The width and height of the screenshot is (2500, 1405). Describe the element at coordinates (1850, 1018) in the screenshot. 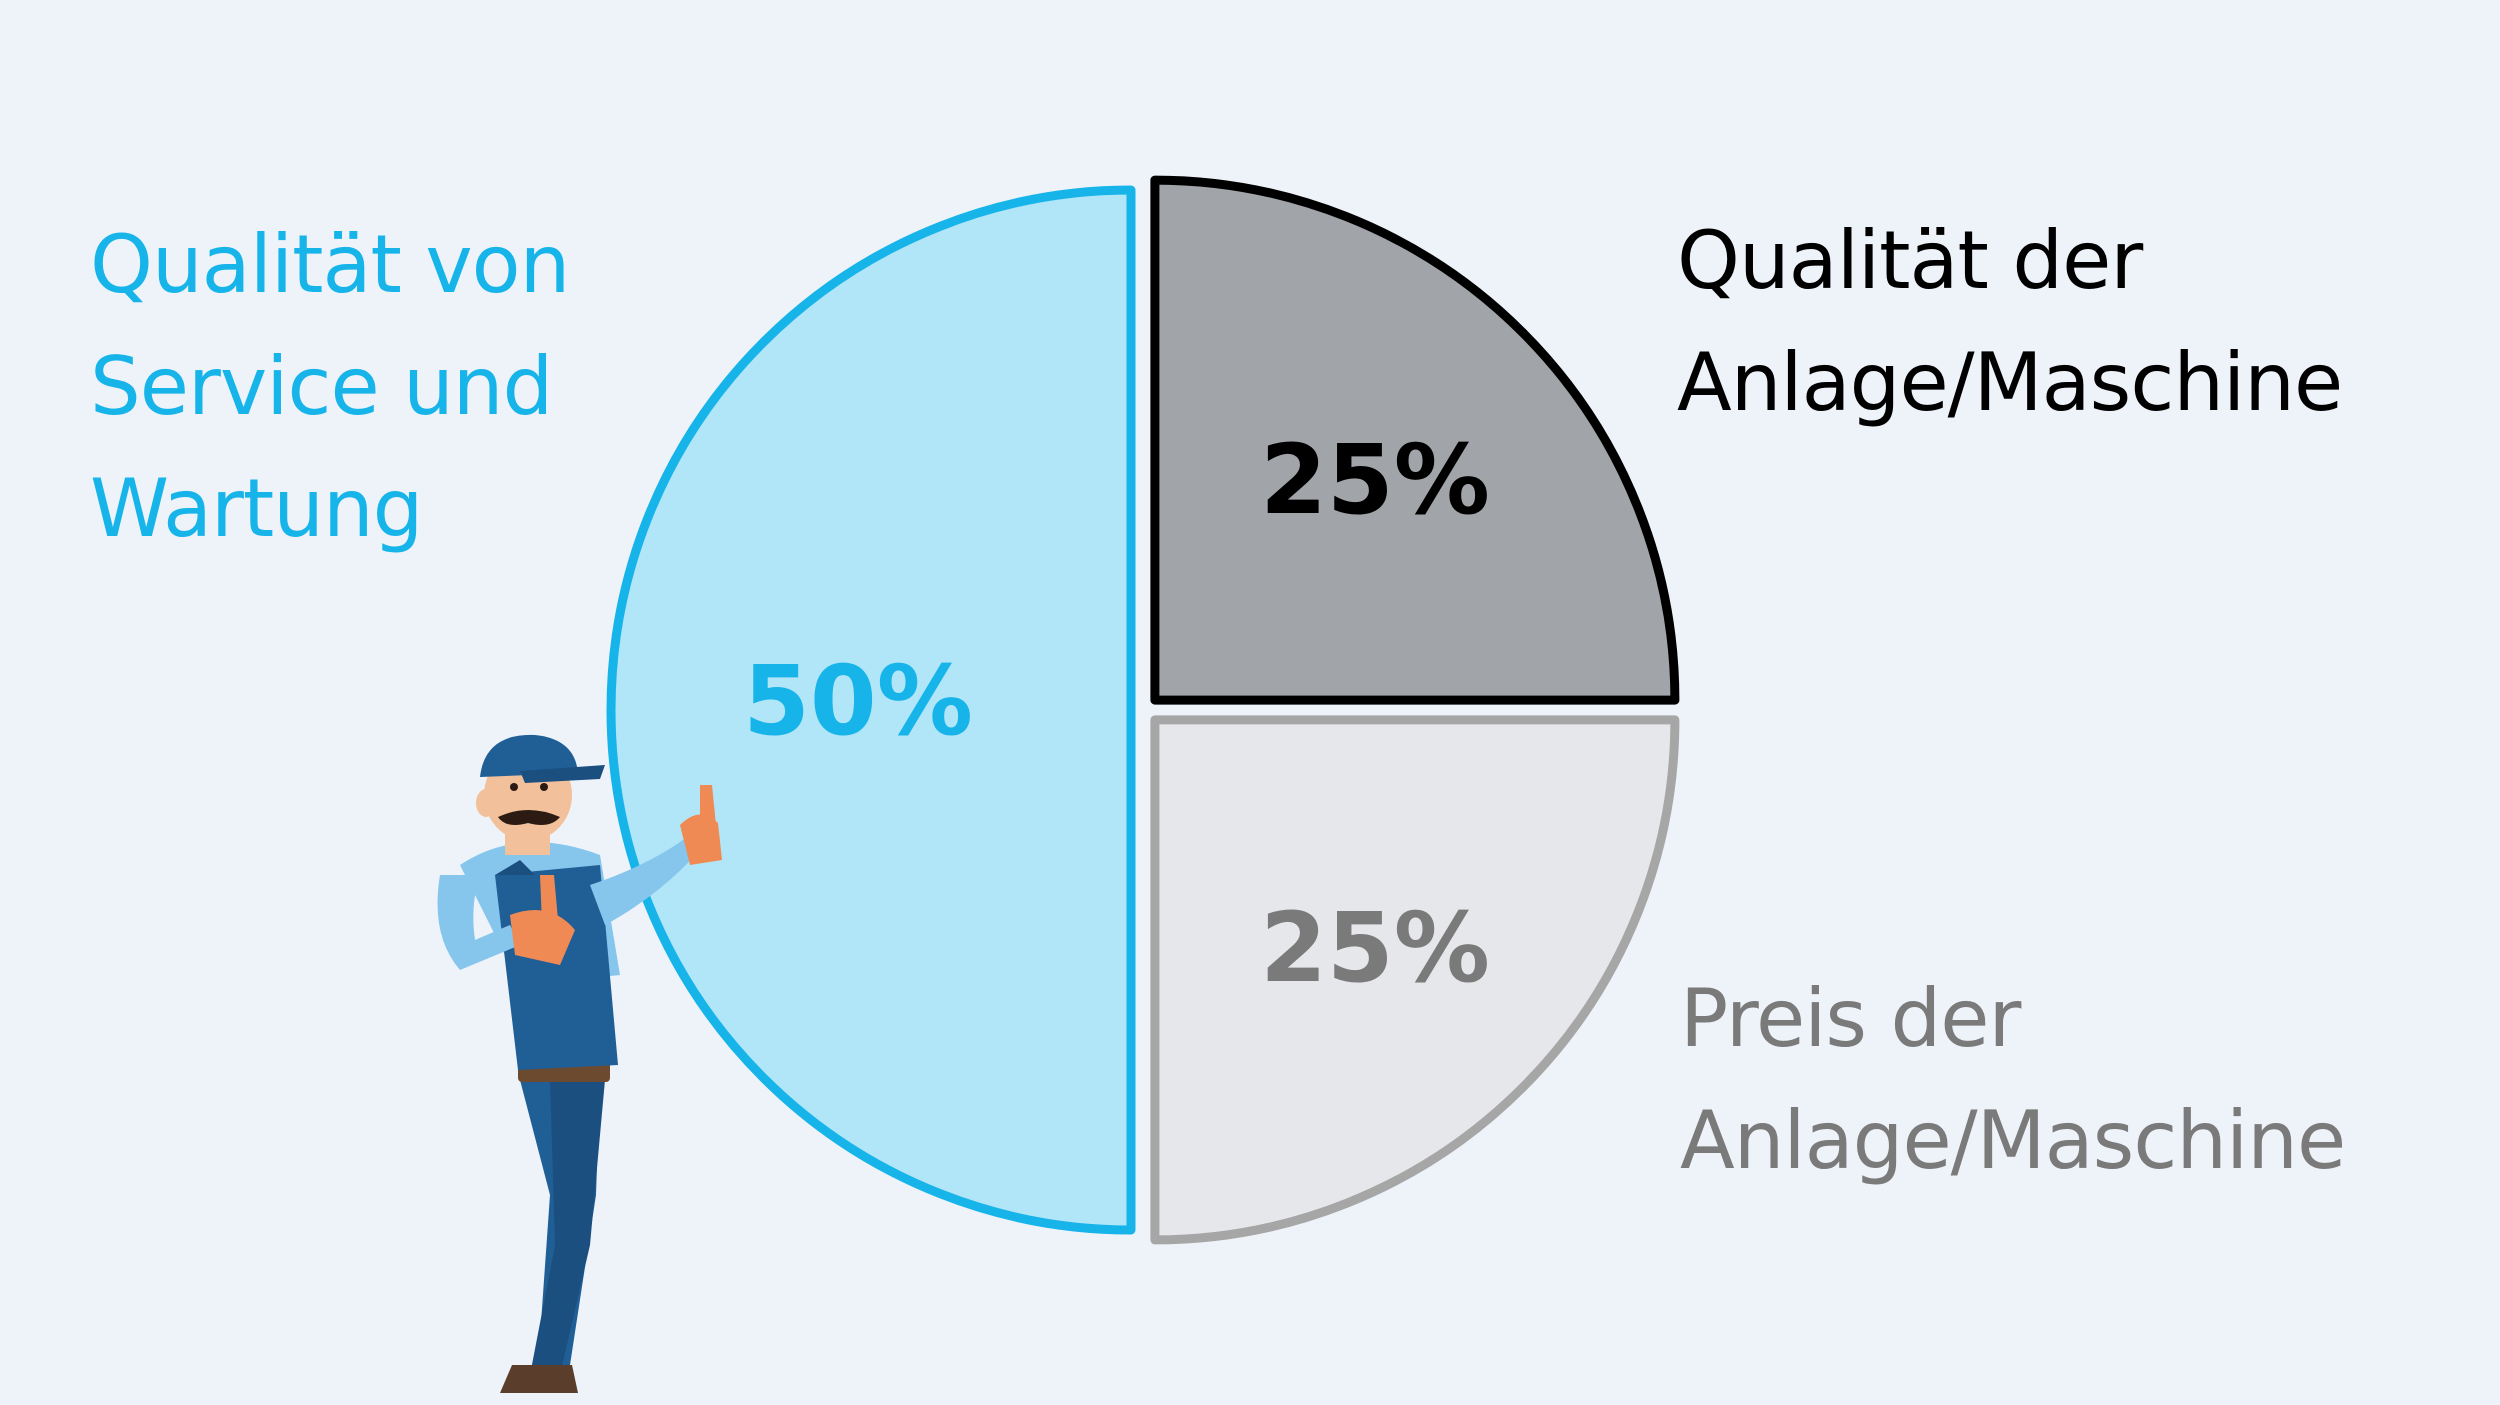

I see `label-line: Preis der` at that location.